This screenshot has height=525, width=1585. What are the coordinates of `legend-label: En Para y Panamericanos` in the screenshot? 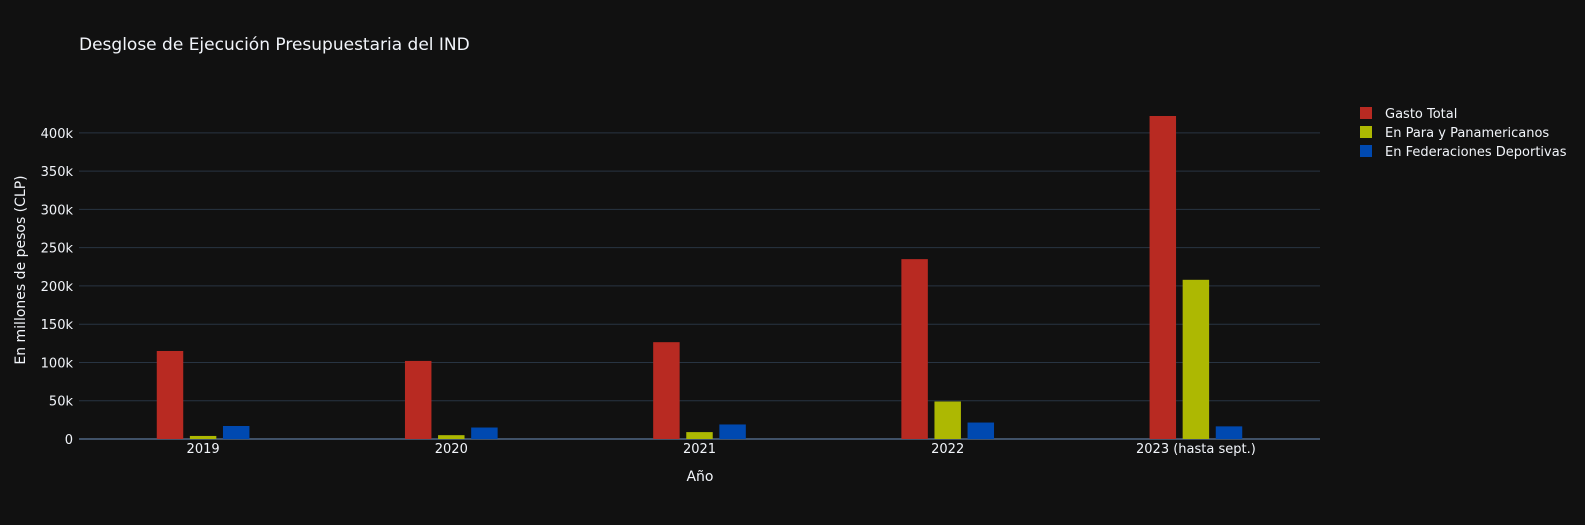 It's located at (1467, 133).